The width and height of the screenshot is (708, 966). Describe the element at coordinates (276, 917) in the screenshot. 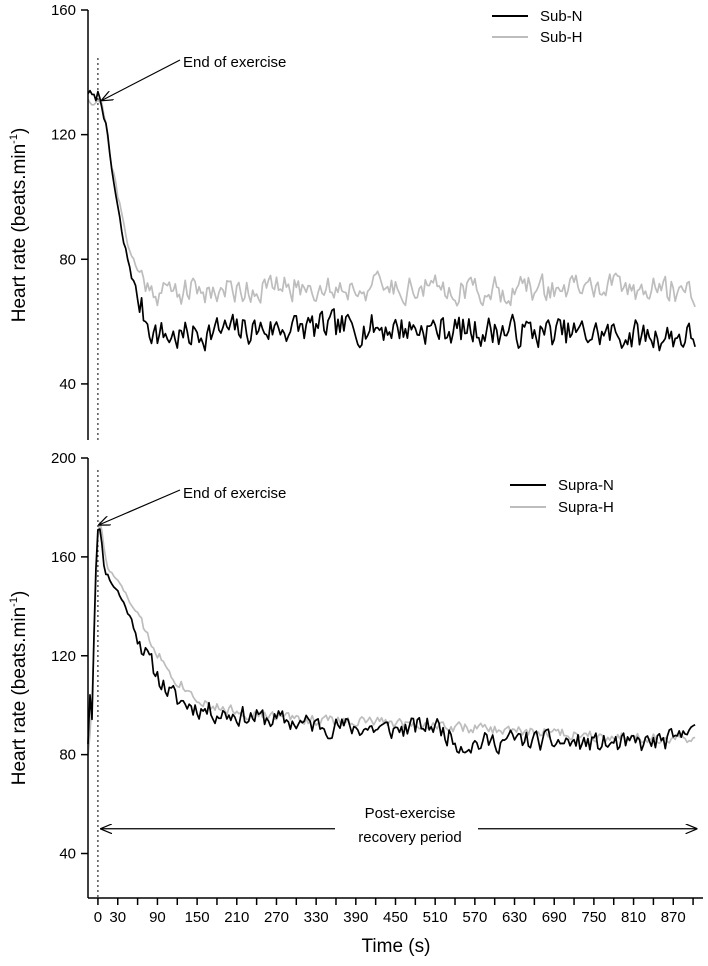

I see `x-tick-label: 270` at that location.